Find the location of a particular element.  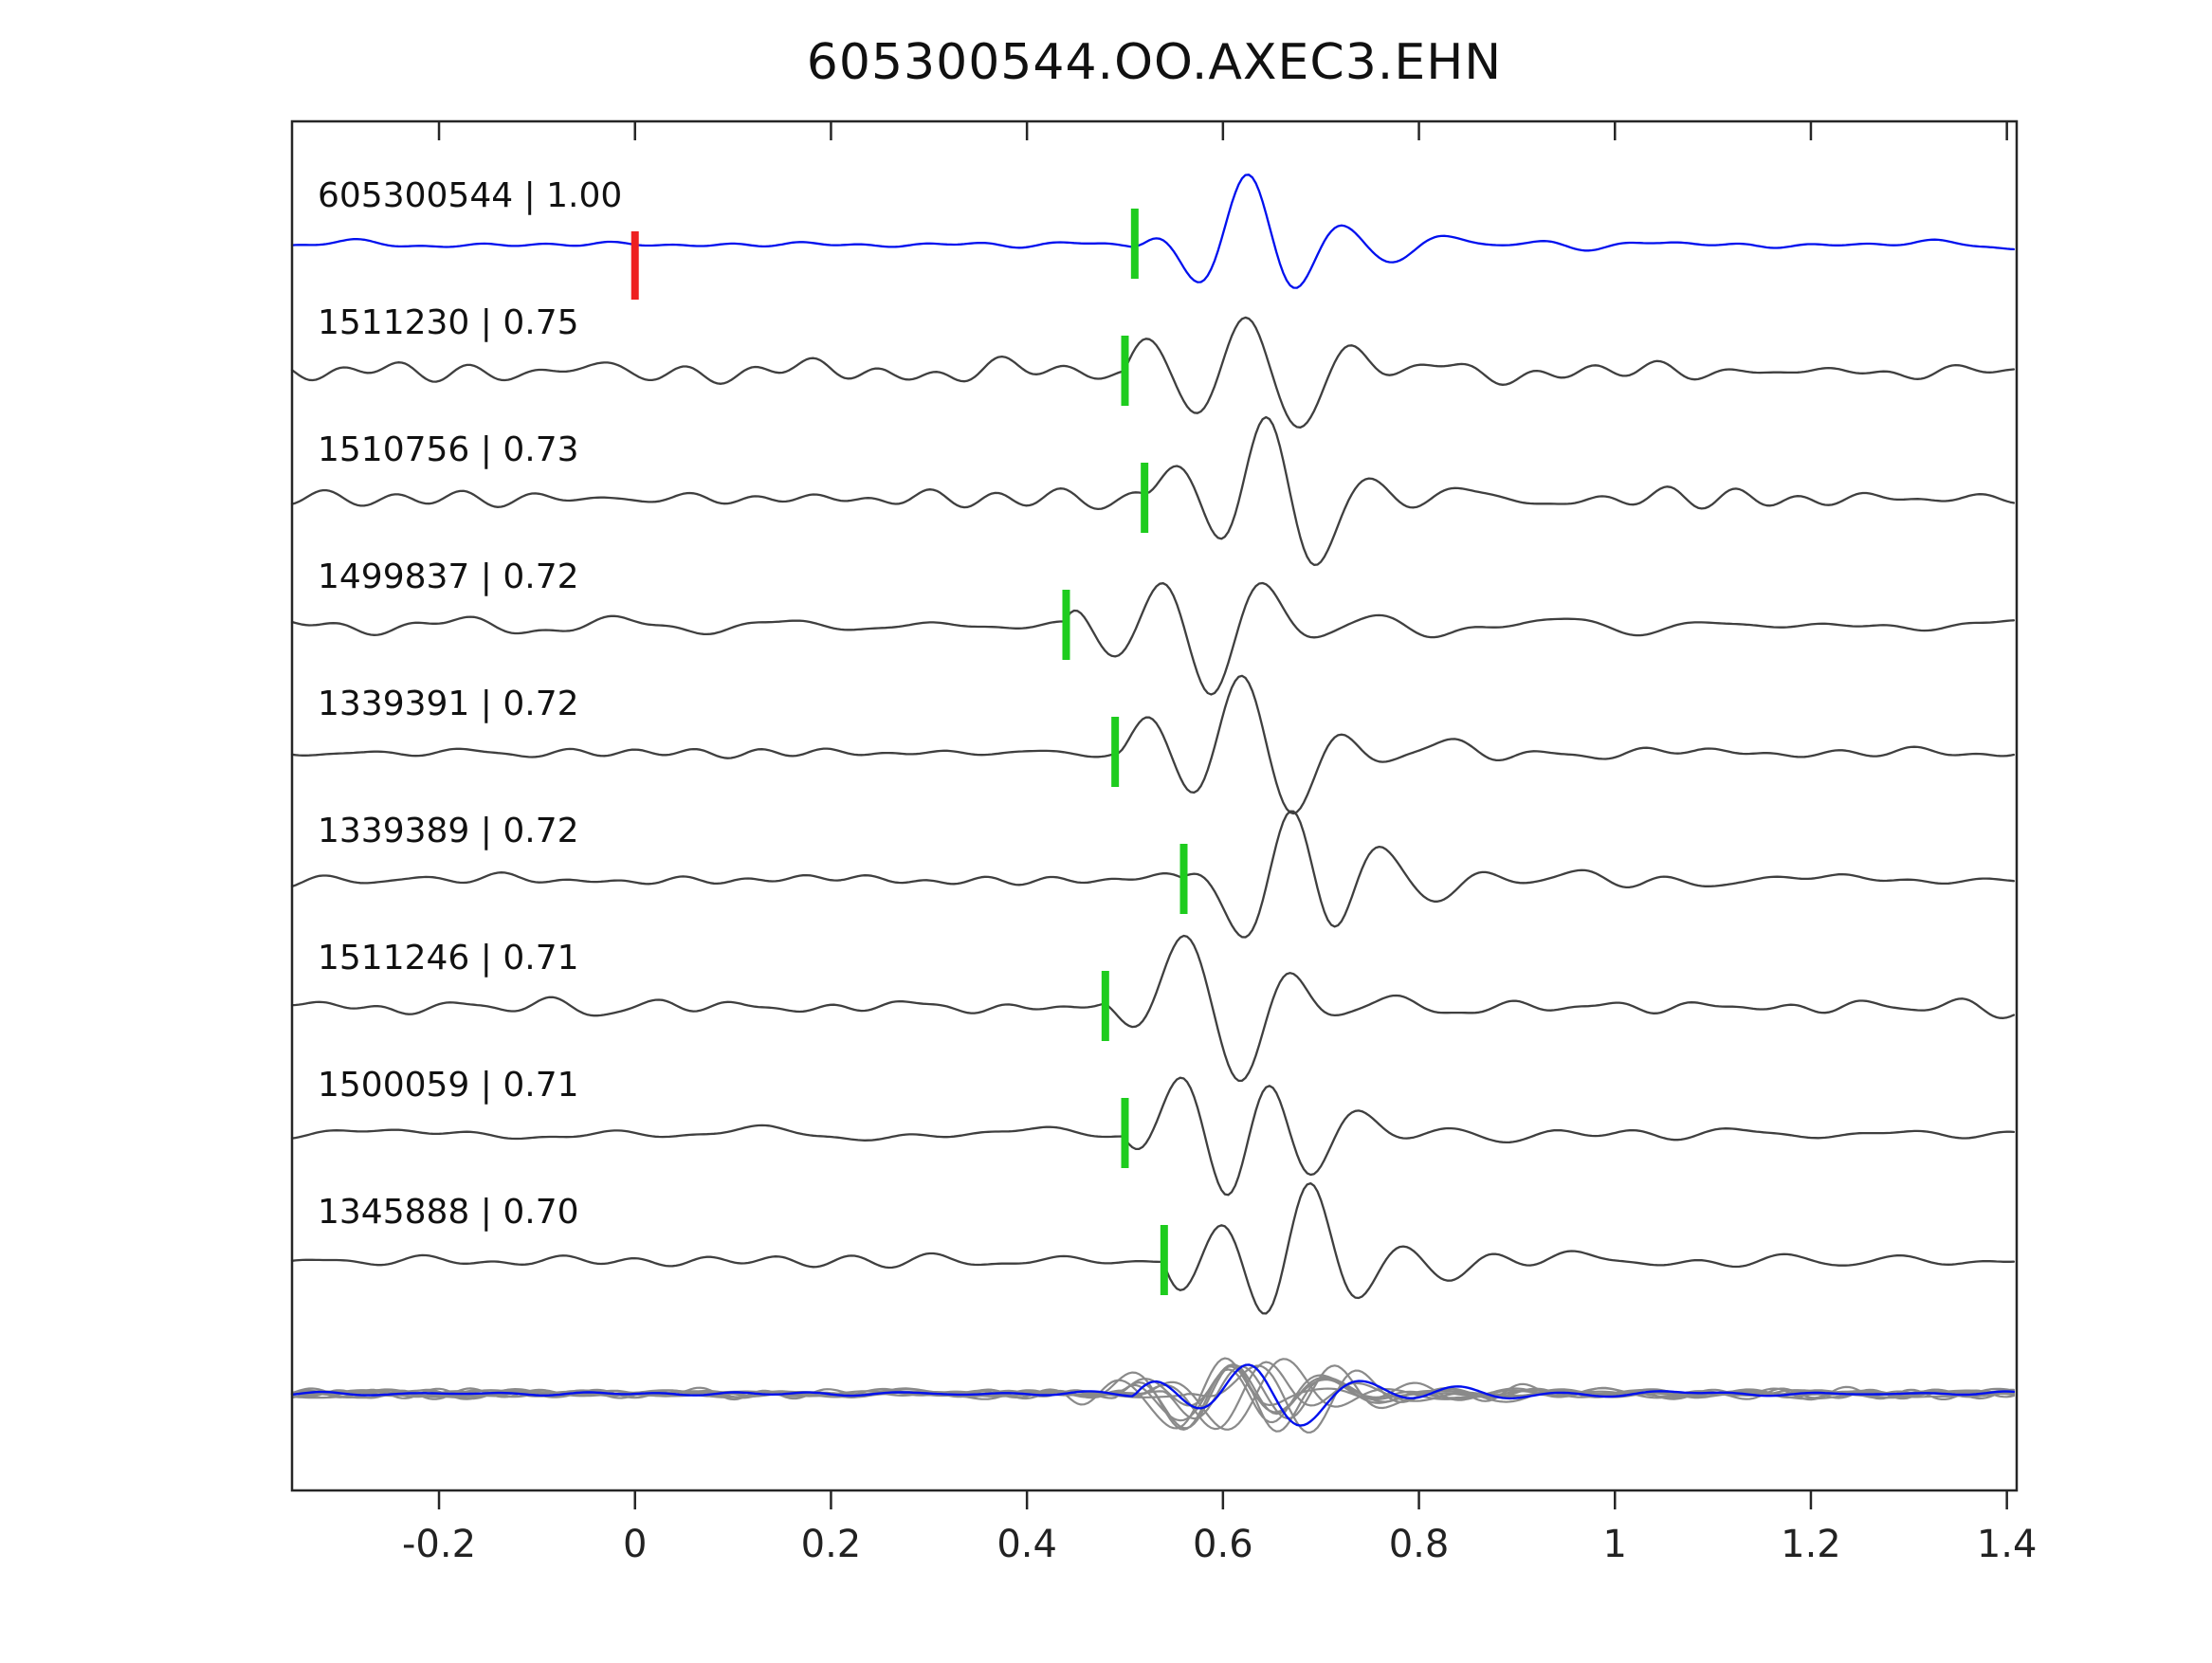

trace-label: 605300544 | 1.00 is located at coordinates (470, 196).